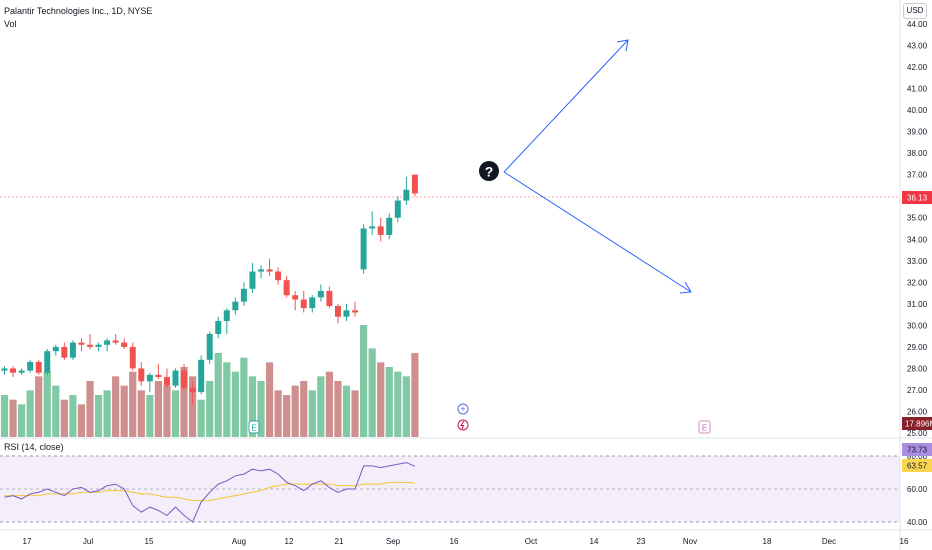 The height and width of the screenshot is (550, 932). What do you see at coordinates (917, 67) in the screenshot?
I see `price-tick-label: 42.00` at bounding box center [917, 67].